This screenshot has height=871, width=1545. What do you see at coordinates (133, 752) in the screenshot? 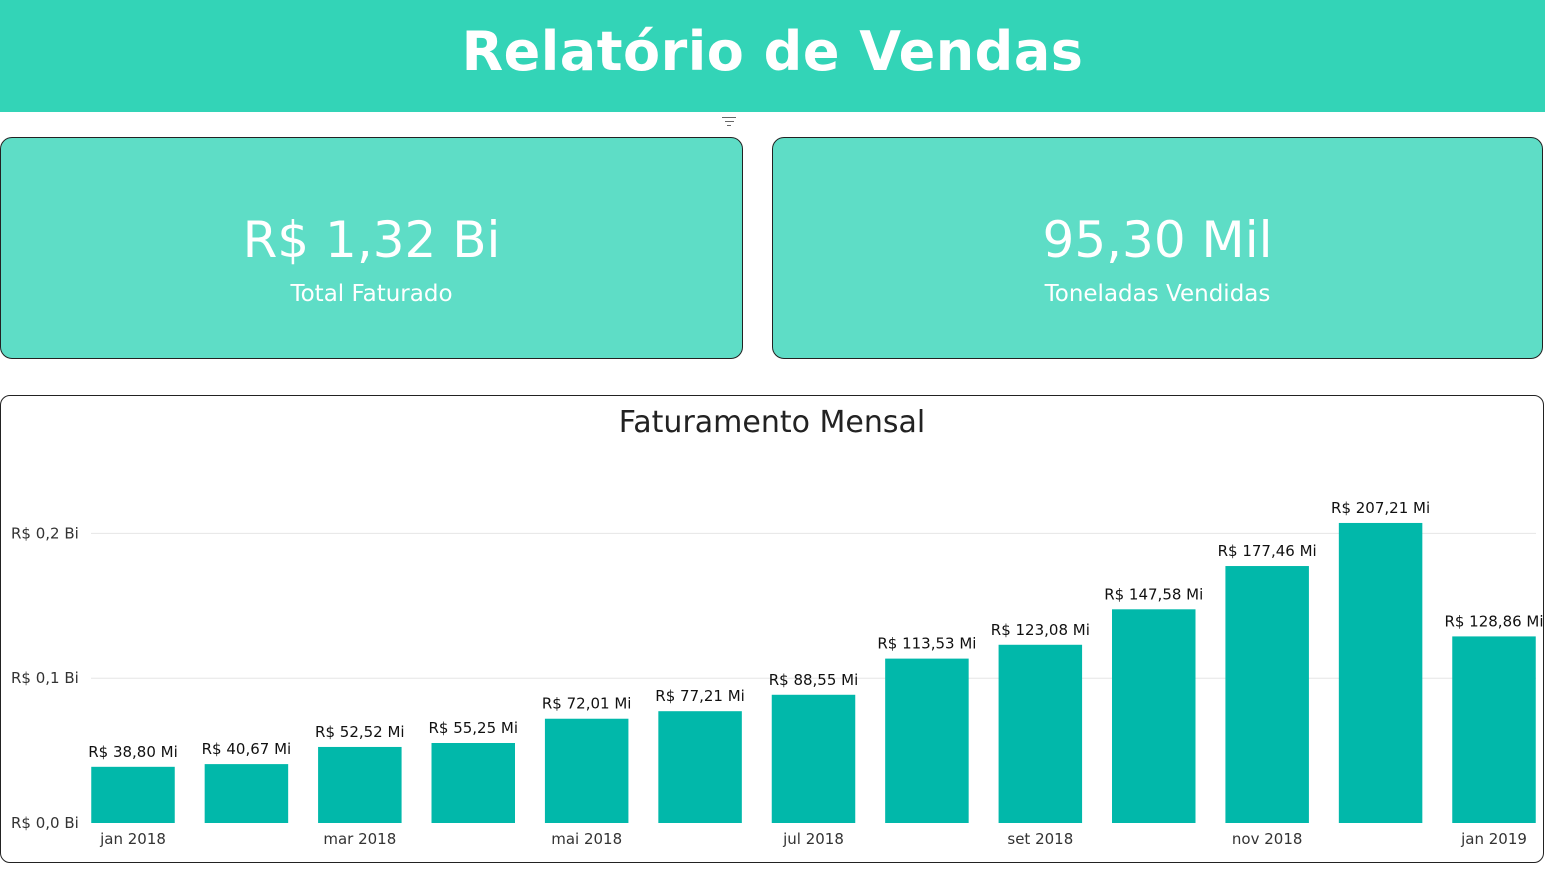
I see `data-label: R$ 38,80 Mi` at bounding box center [133, 752].